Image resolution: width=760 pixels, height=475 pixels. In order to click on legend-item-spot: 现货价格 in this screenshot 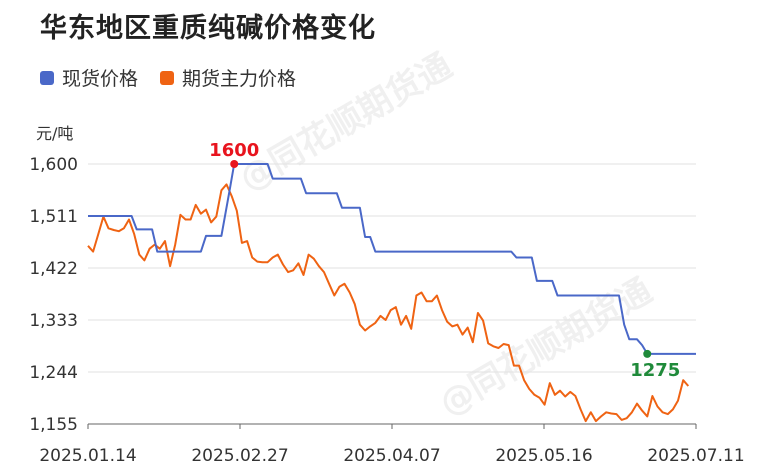, I will do `click(89, 77)`.